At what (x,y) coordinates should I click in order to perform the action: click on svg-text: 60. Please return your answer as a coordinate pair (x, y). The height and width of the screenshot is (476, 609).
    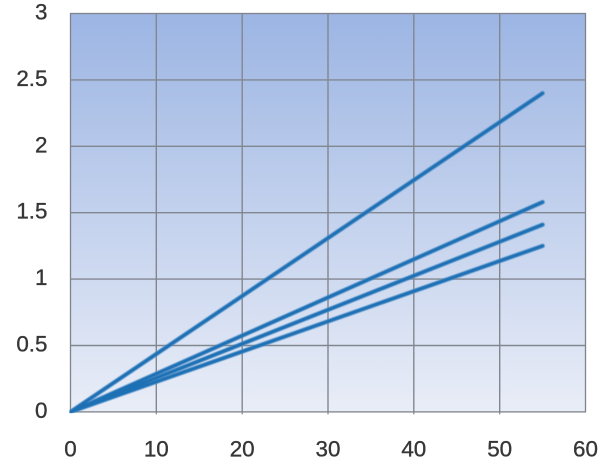
    Looking at the image, I should click on (585, 449).